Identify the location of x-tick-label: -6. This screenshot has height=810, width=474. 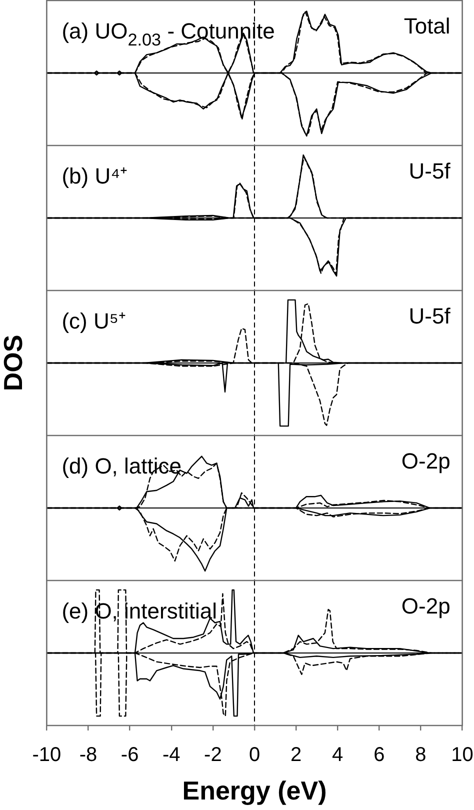
(129, 755).